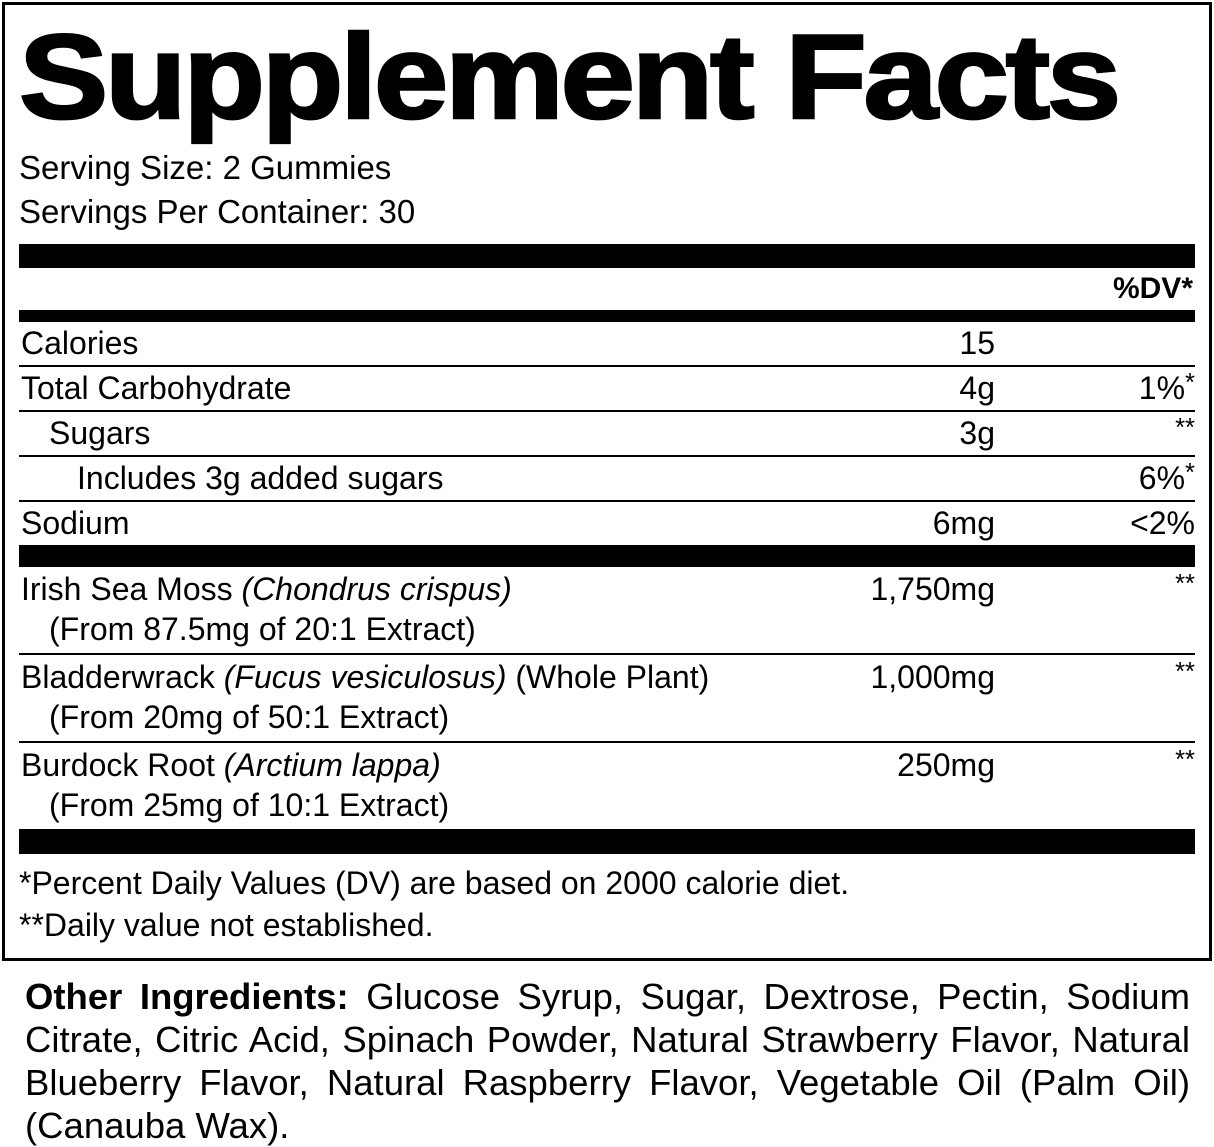  Describe the element at coordinates (570, 77) in the screenshot. I see `panel-title: Supplement Facts` at that location.